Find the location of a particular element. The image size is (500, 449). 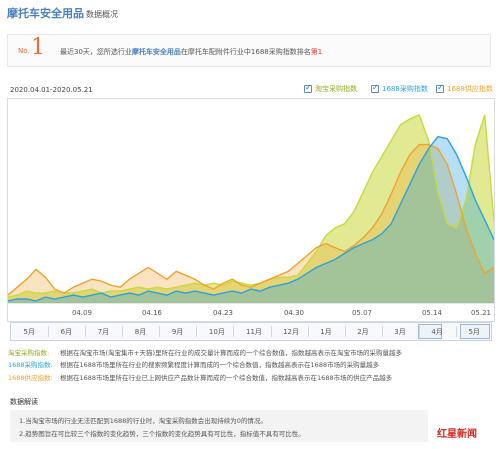

x-tick-label: 05.21 is located at coordinates (481, 313).